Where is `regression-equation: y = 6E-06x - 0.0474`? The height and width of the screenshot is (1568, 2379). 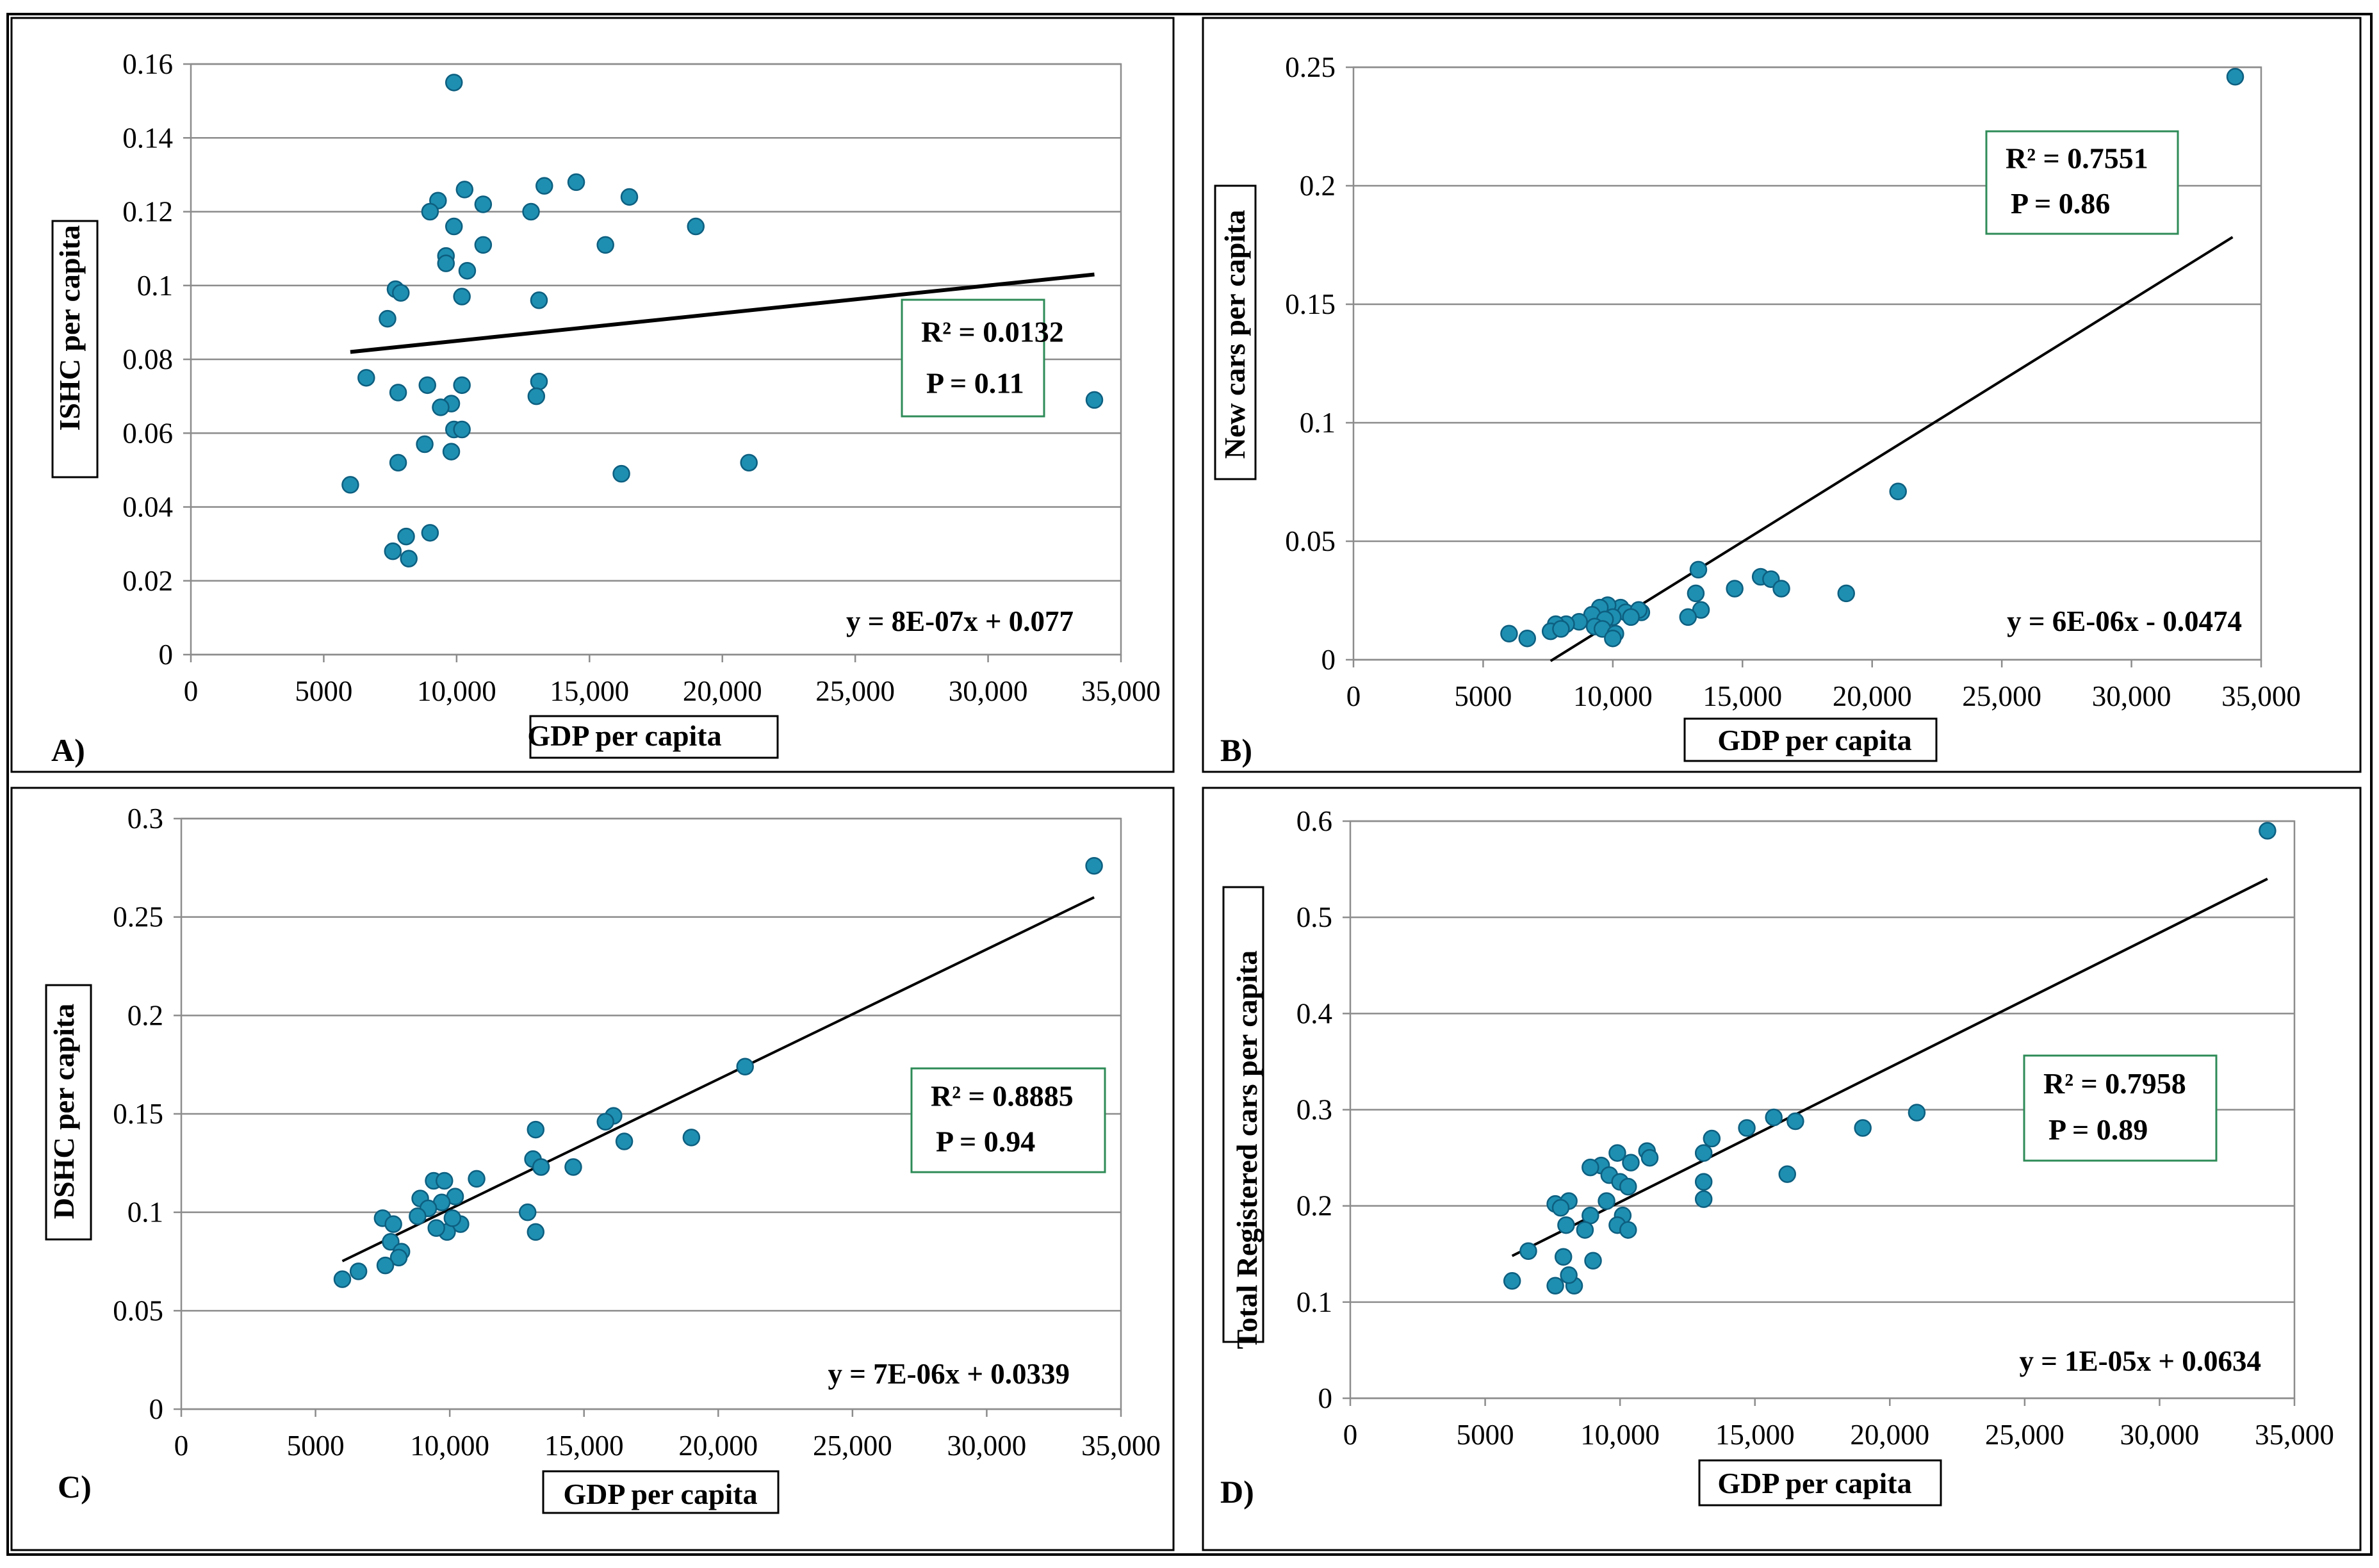
regression-equation: y = 6E-06x - 0.0474 is located at coordinates (2124, 621).